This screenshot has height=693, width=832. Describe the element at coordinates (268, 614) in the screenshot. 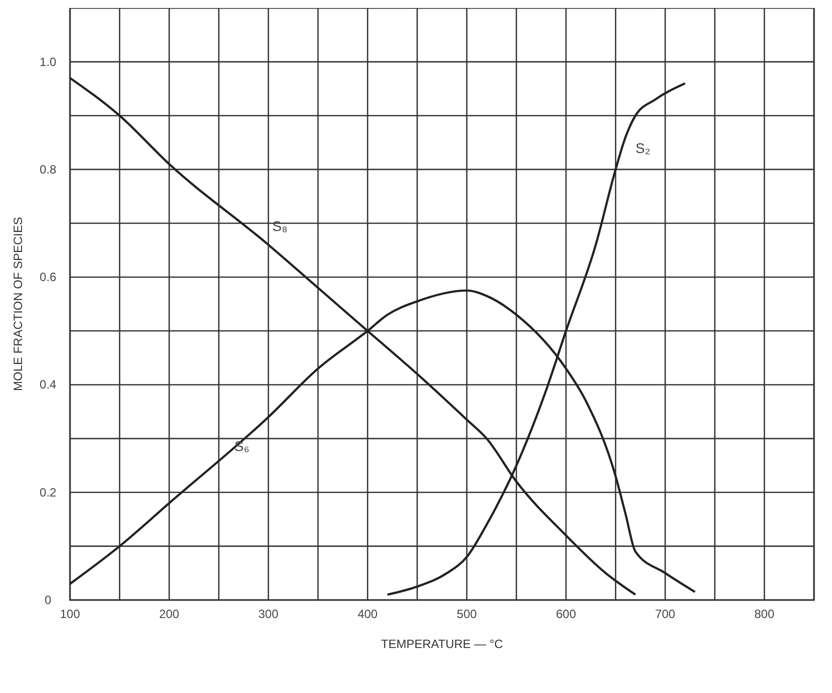

I see `x-tick-label: 300` at that location.